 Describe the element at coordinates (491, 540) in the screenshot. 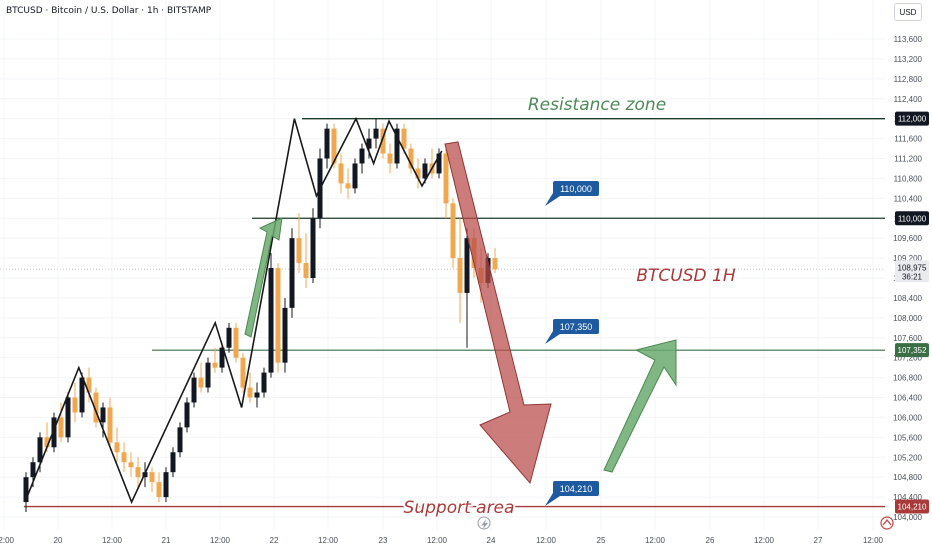

I see `time-tick-9: 24` at that location.